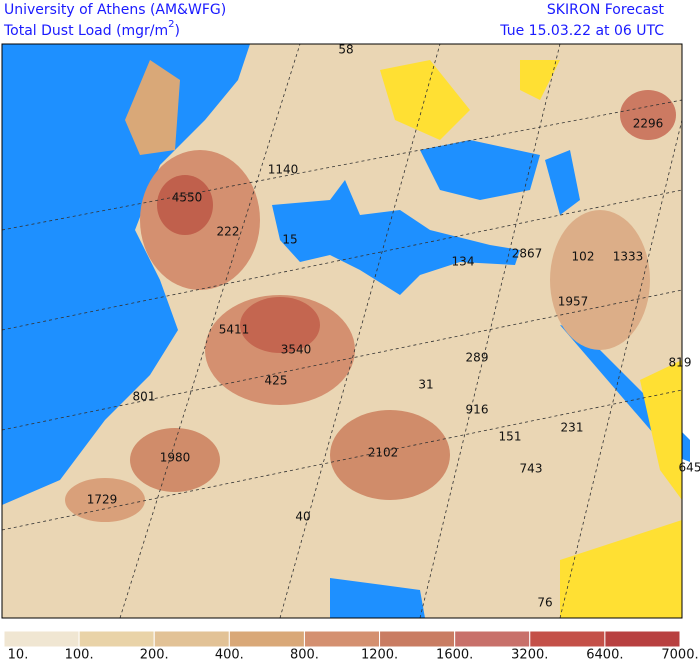 The image size is (700, 662). I want to click on map-value: 2296, so click(648, 124).